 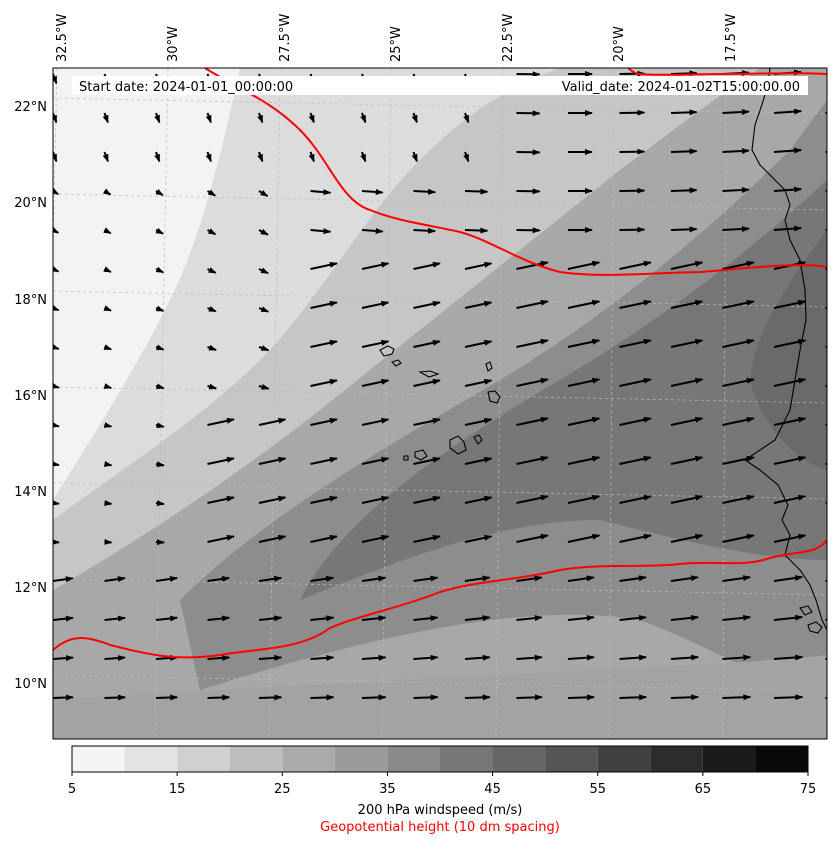 I want to click on lon-label-17-5w: 17.5°W, so click(x=731, y=38).